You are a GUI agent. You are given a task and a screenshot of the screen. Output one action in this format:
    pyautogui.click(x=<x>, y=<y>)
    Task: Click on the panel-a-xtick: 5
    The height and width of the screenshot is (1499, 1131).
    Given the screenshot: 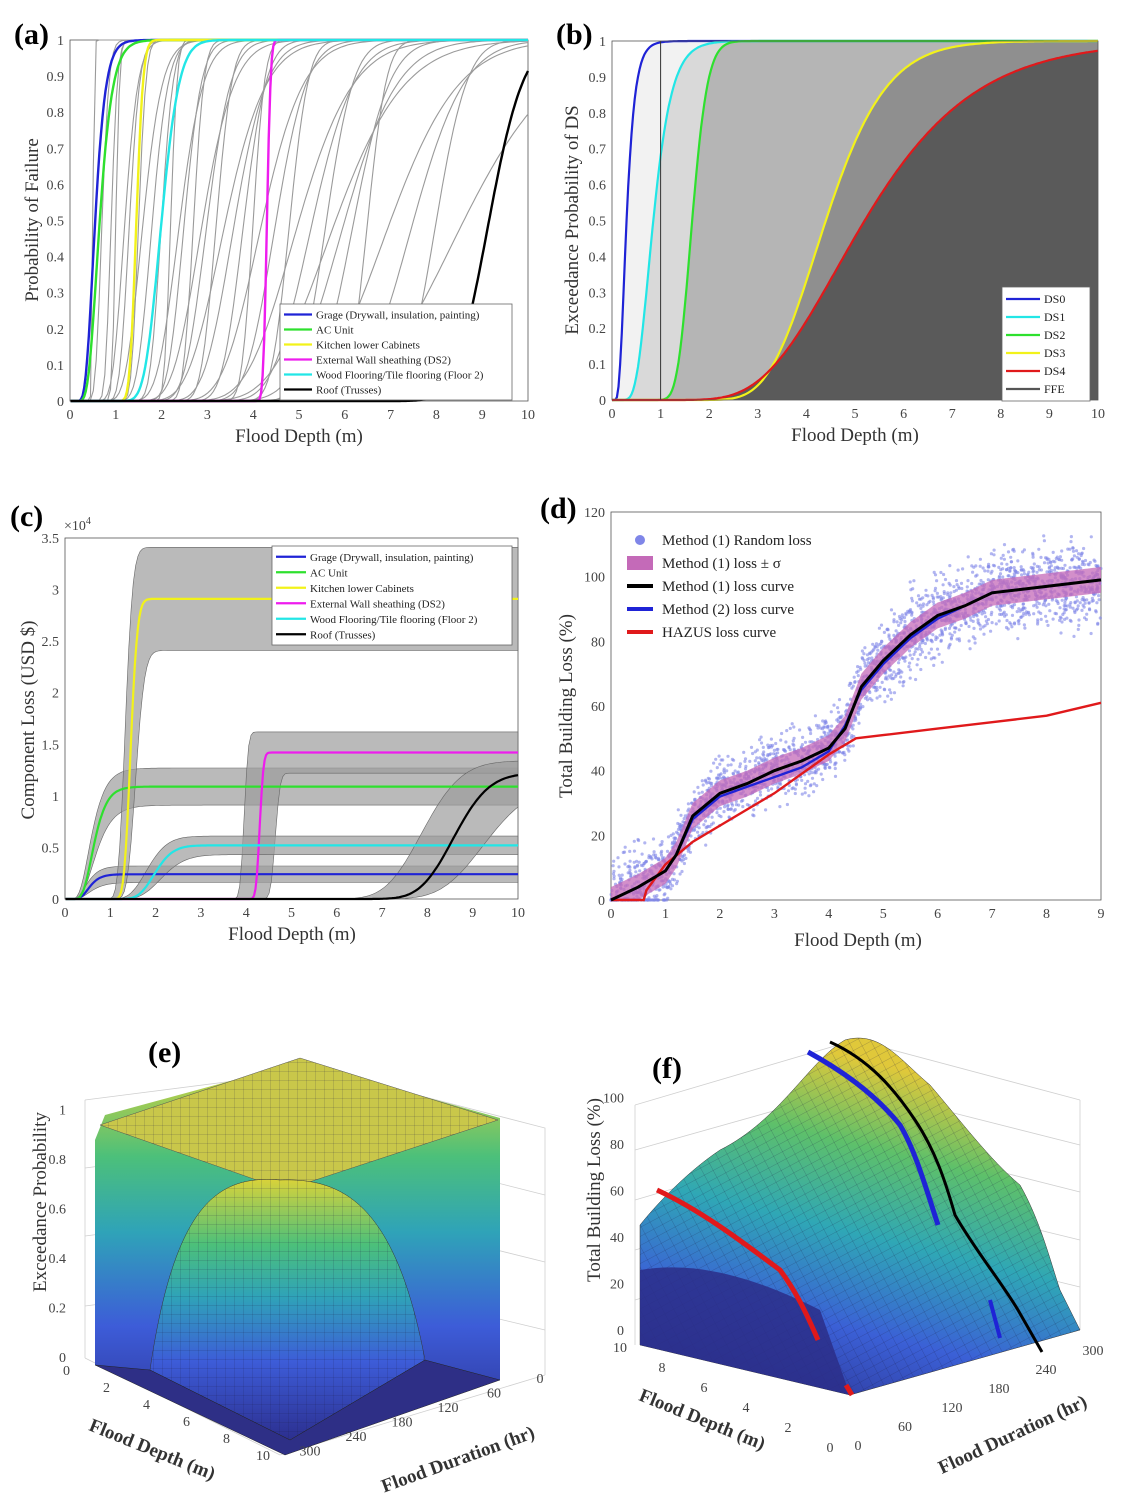 What is the action you would take?
    pyautogui.click(x=299, y=415)
    